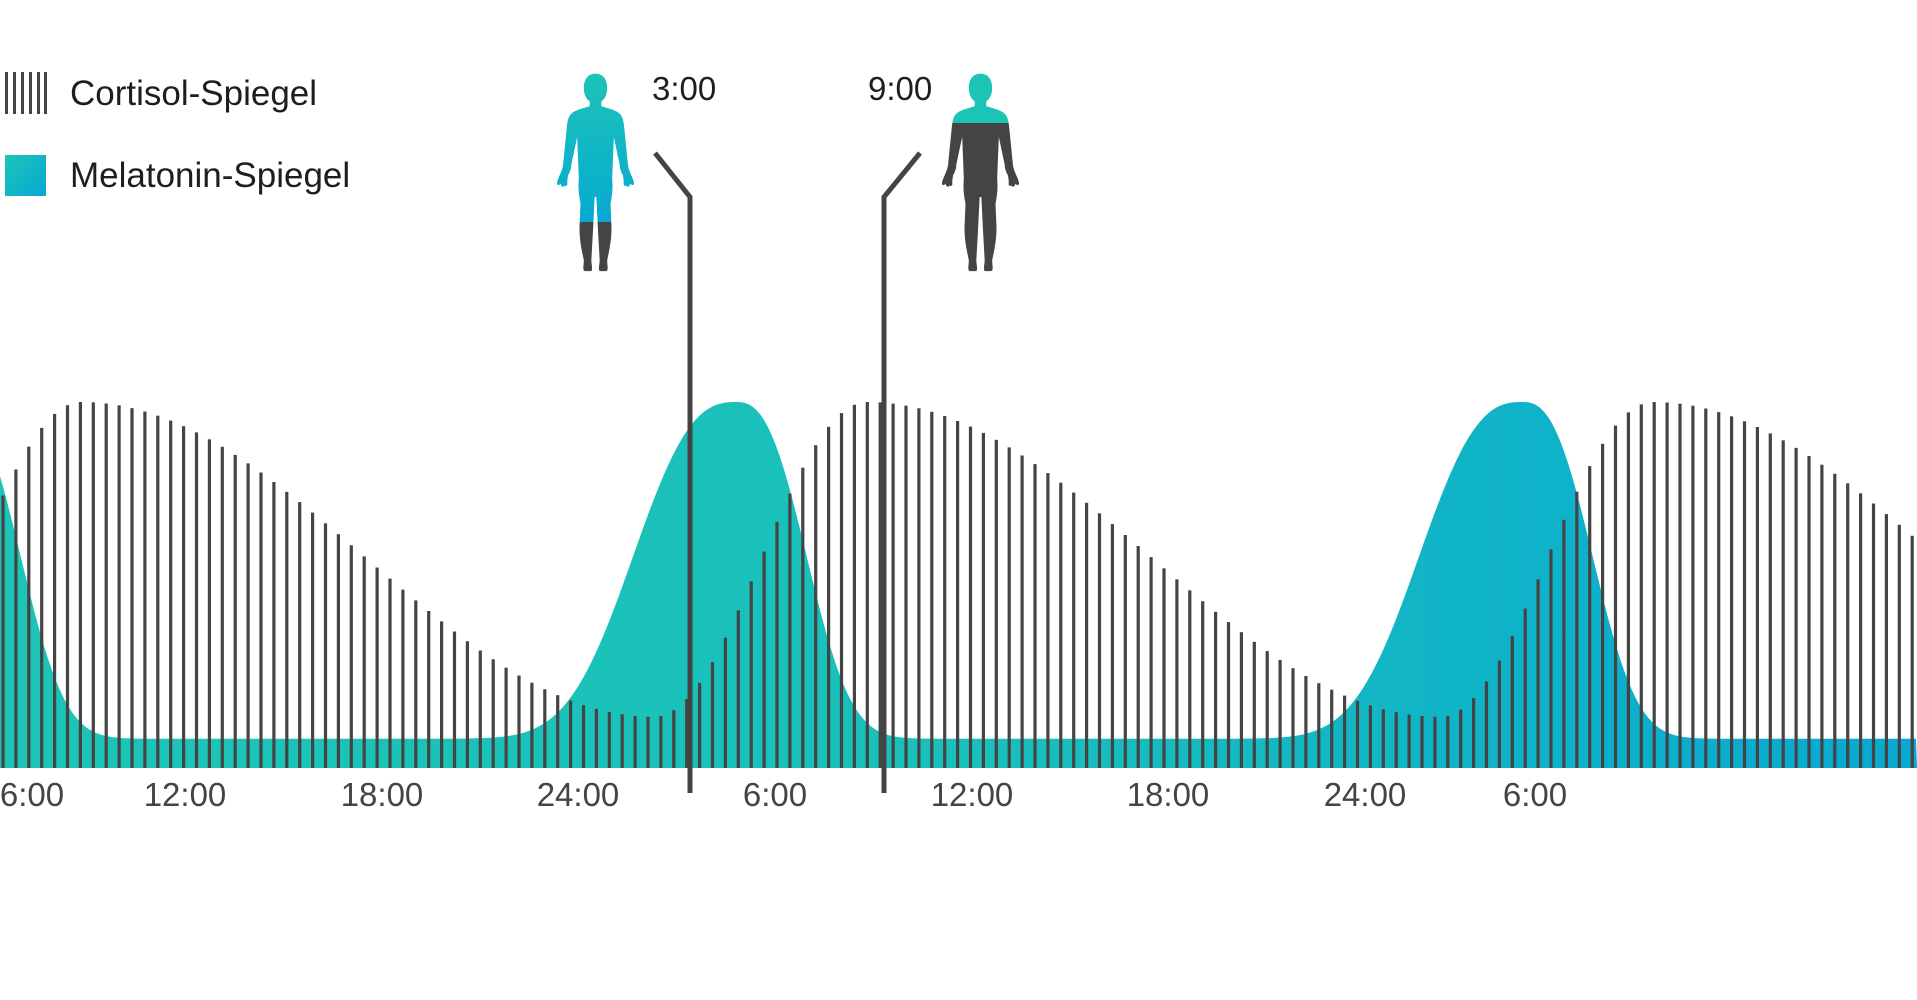 The height and width of the screenshot is (1000, 1917). What do you see at coordinates (636, 431) in the screenshot?
I see `marker-3am: 3:00` at bounding box center [636, 431].